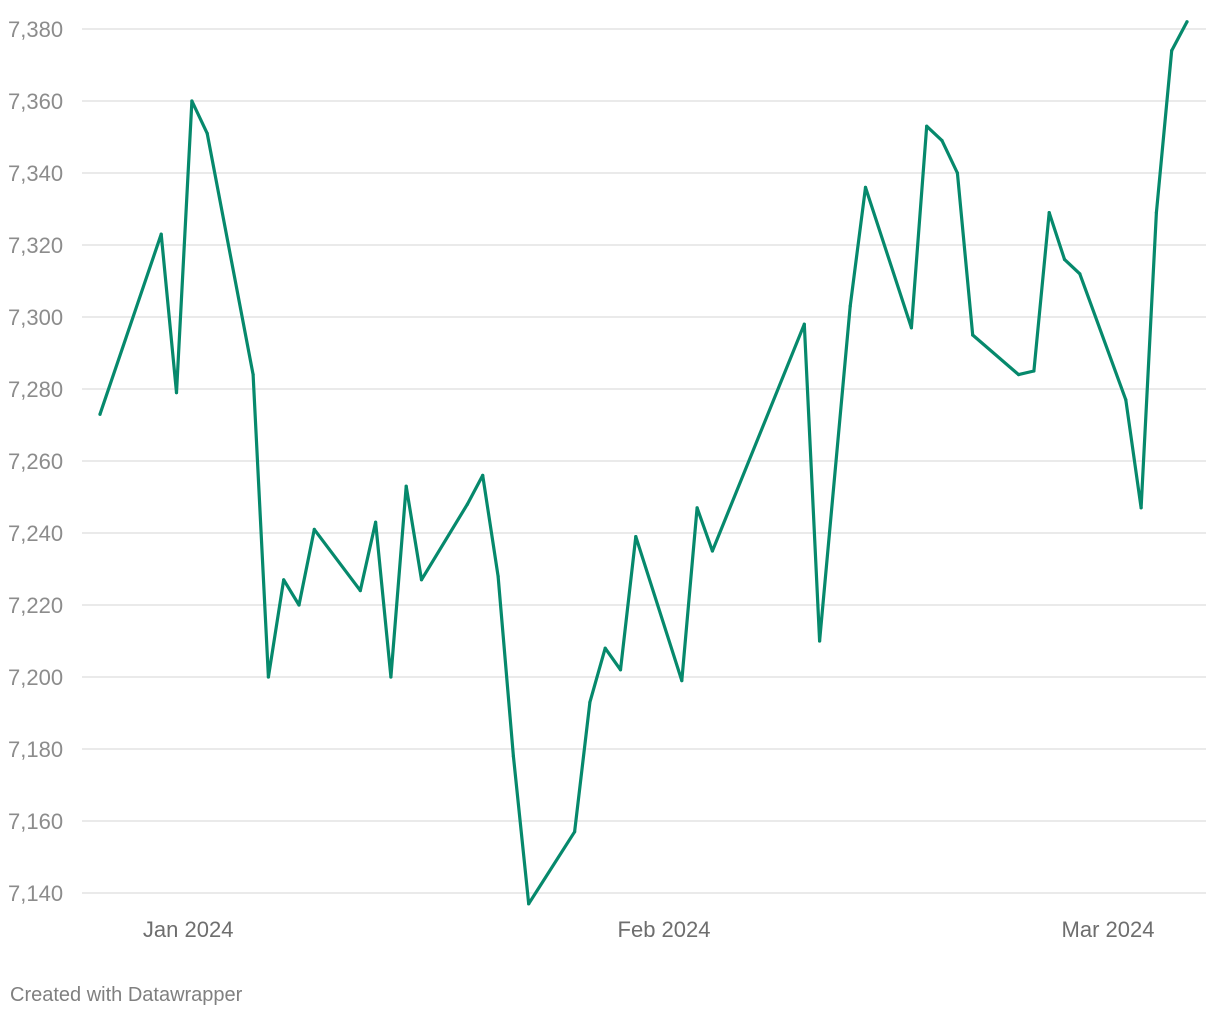 The image size is (1220, 1020). I want to click on footer-credit: Created with Datawrapper, so click(126, 995).